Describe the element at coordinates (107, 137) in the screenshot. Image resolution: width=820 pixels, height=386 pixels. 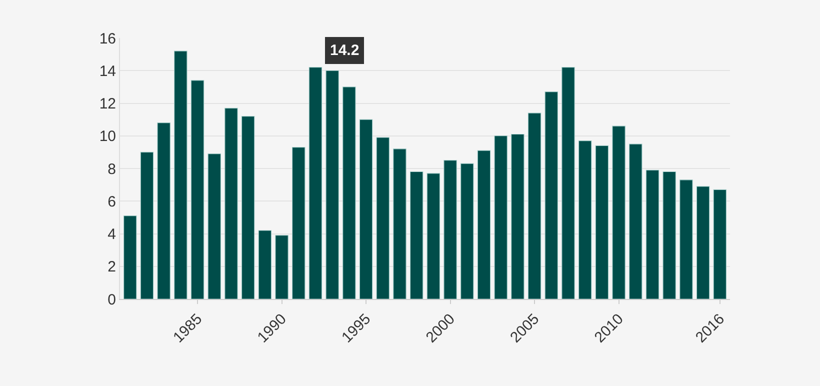
I see `y-tick-label: 10` at that location.